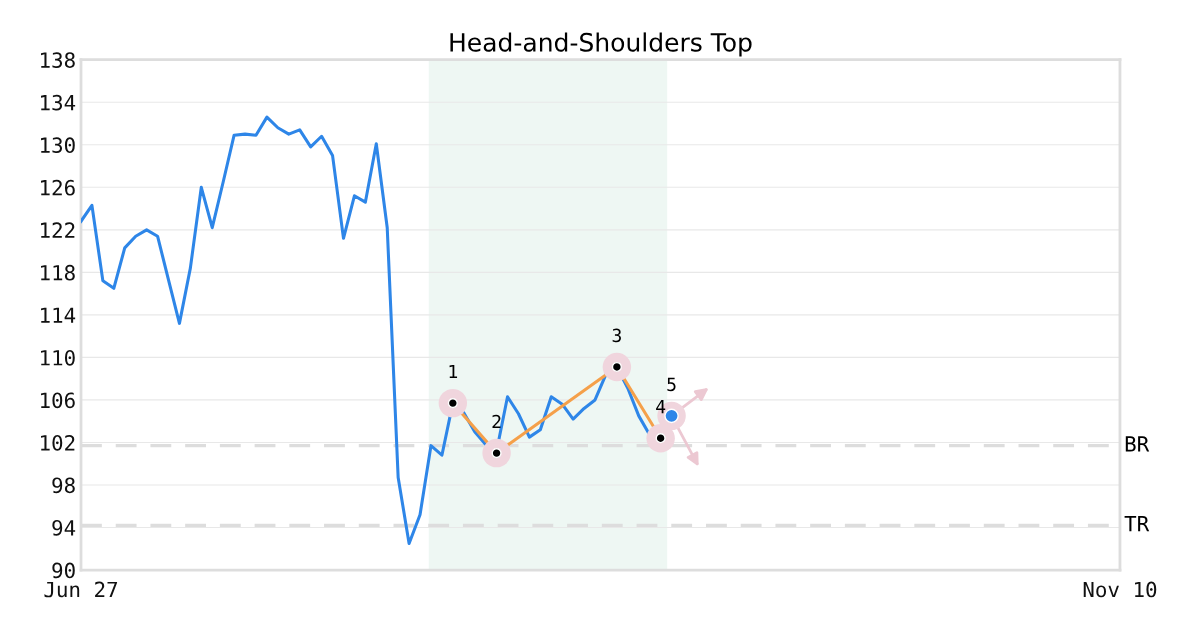  Describe the element at coordinates (64, 528) in the screenshot. I see `y-tick-label: 94` at that location.